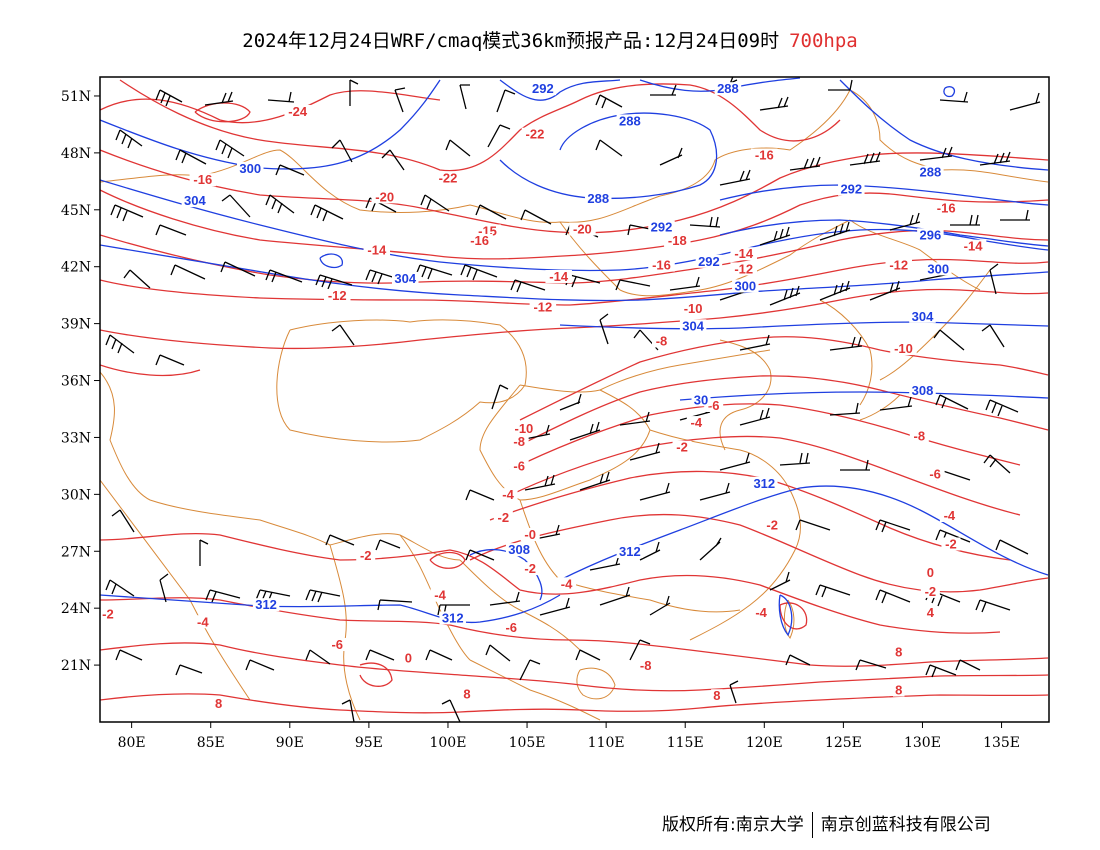 The image size is (1100, 850). Describe the element at coordinates (931, 234) in the screenshot. I see `height-label: 296` at that location.